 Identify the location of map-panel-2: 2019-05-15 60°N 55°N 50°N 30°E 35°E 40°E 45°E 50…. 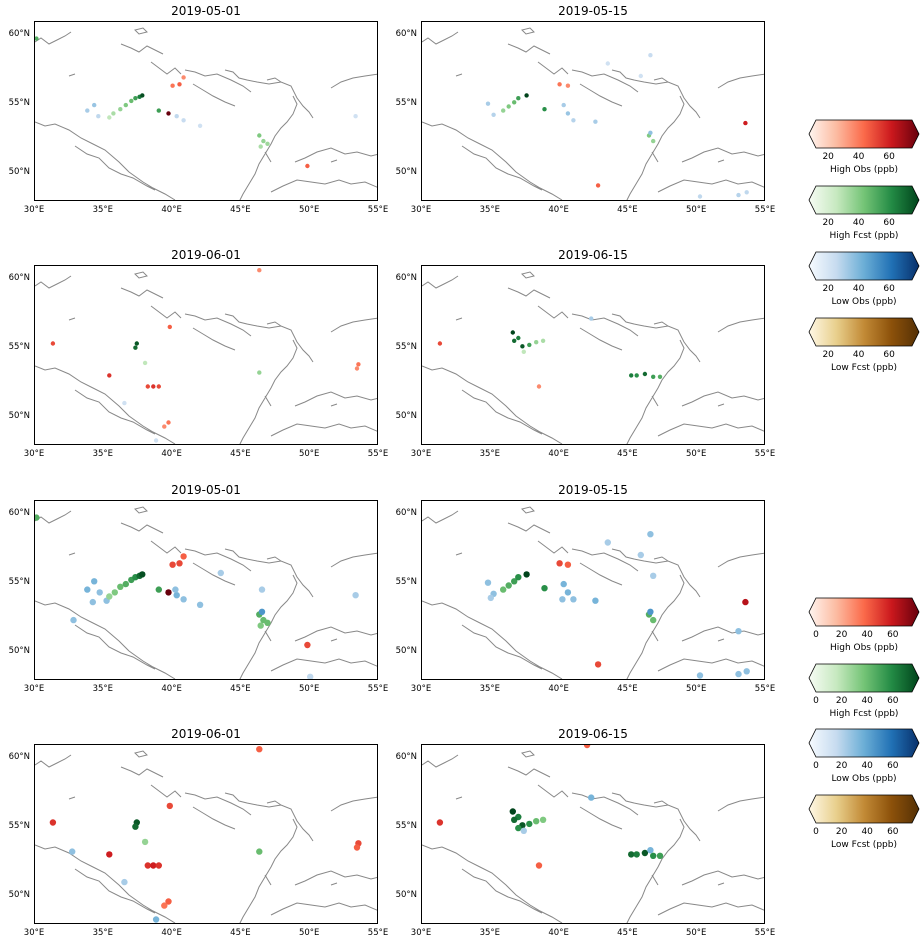
(586, 109).